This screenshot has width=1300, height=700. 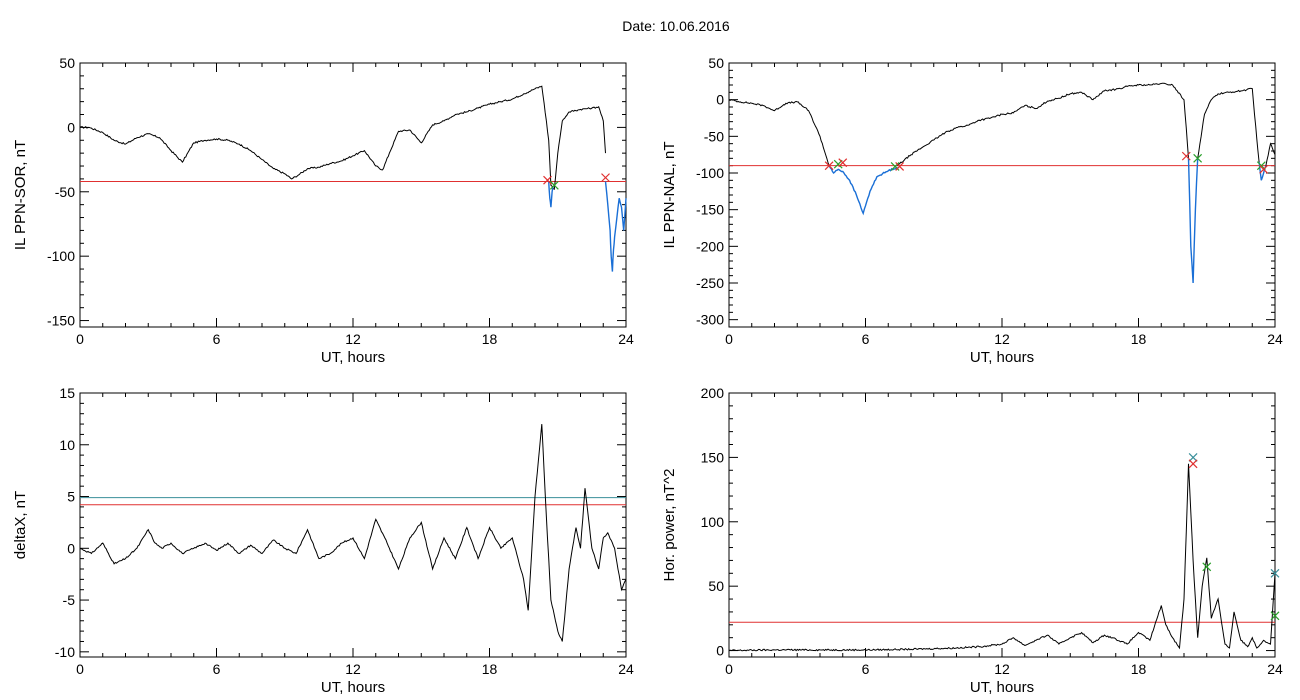 I want to click on y-tick-label: 15, so click(x=67, y=393).